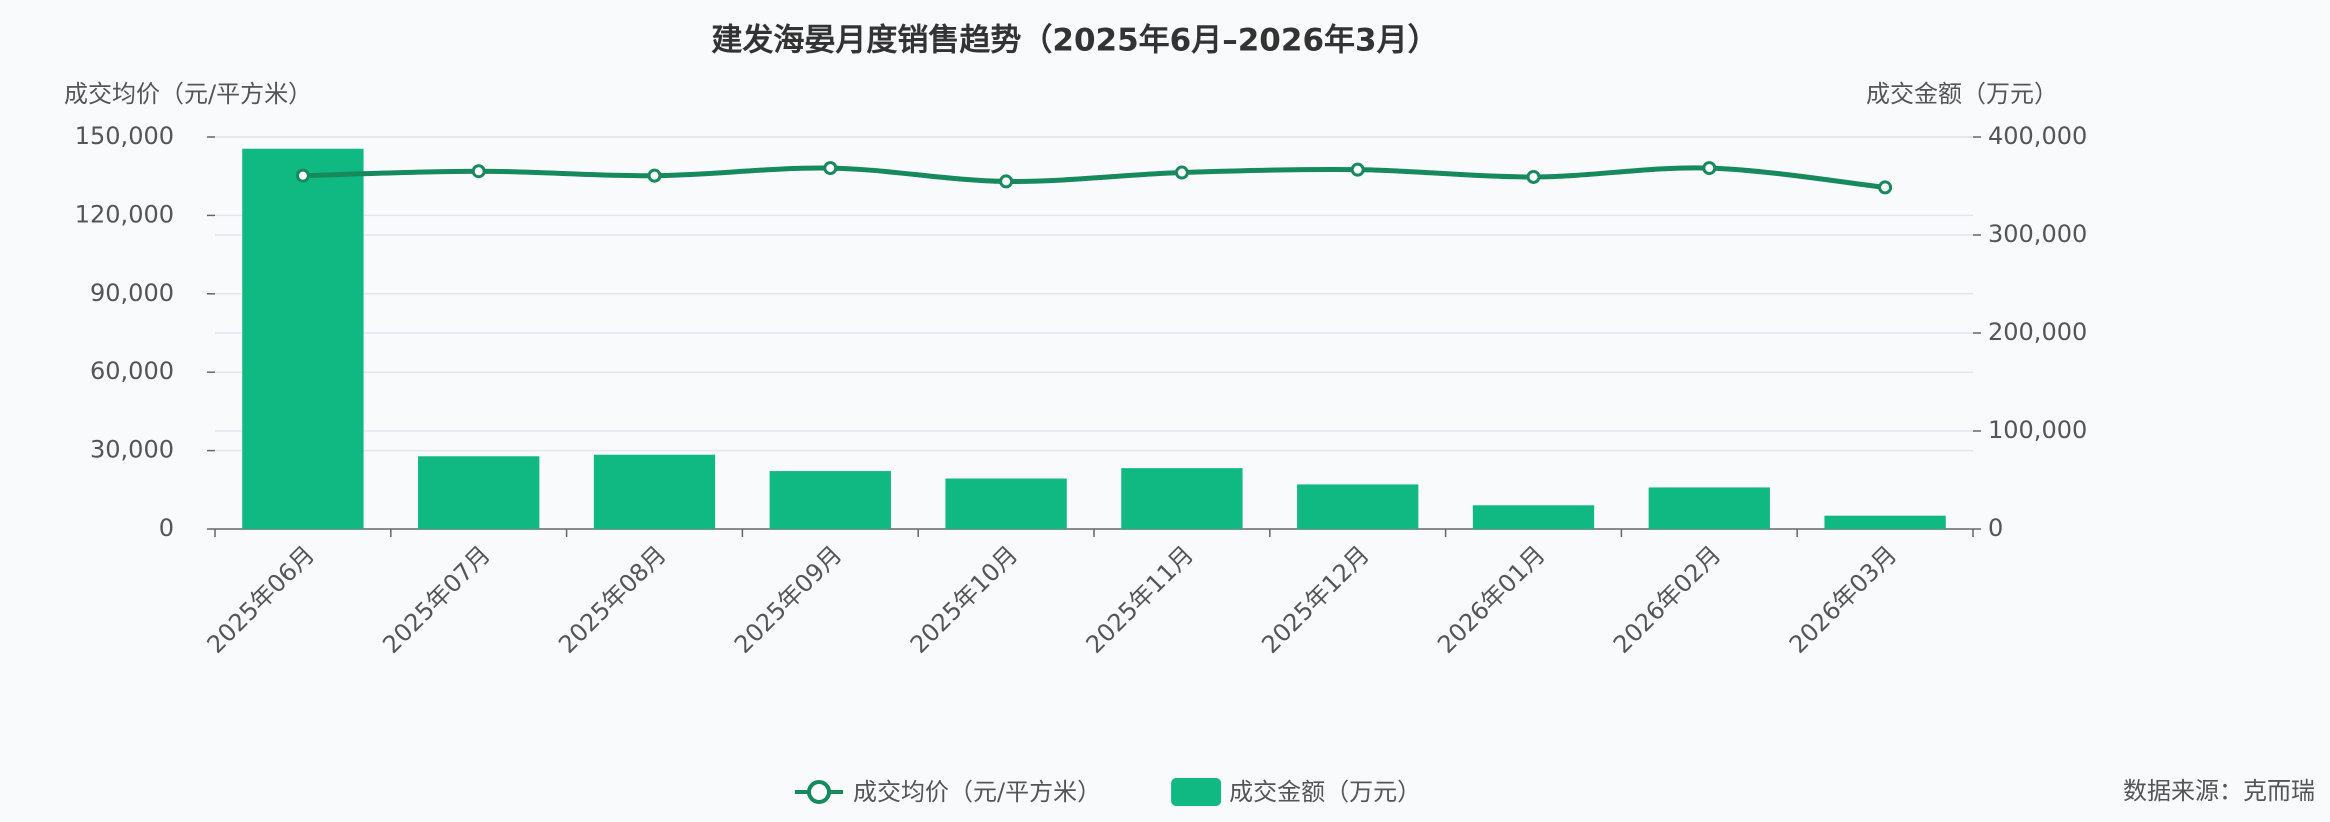  What do you see at coordinates (2037, 234) in the screenshot?
I see `y2-tick-label: 300,000` at bounding box center [2037, 234].